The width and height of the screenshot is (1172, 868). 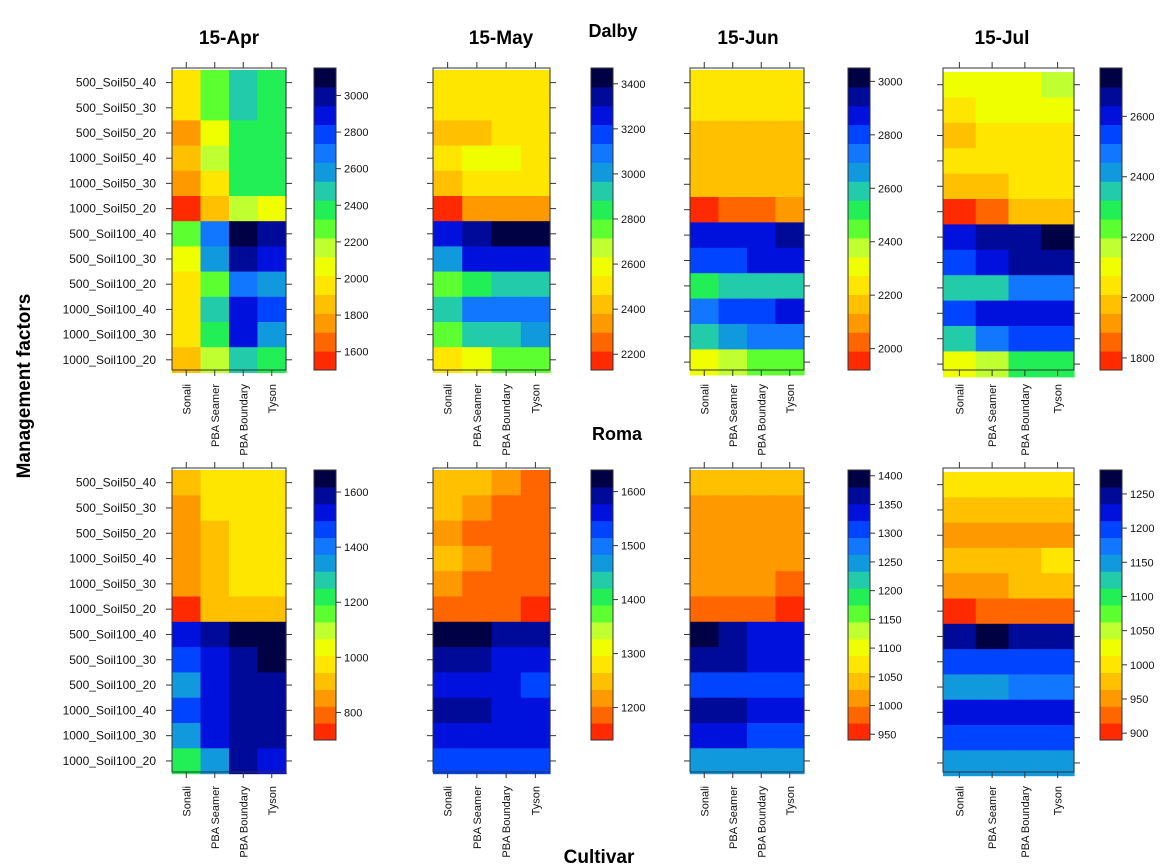 What do you see at coordinates (356, 133) in the screenshot?
I see `colorbar-tick-label: 2800` at bounding box center [356, 133].